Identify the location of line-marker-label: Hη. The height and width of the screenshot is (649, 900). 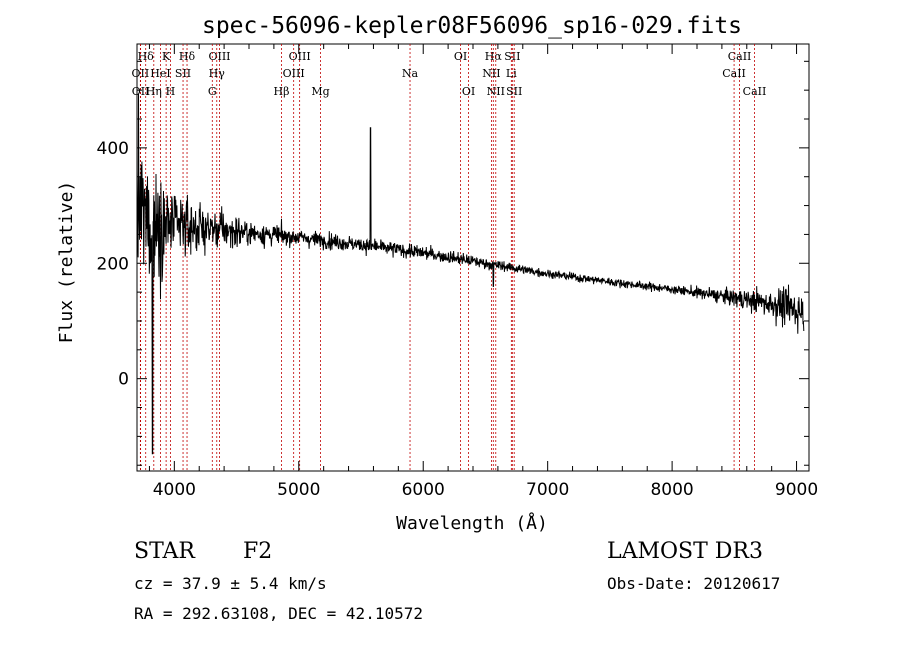
(154, 91).